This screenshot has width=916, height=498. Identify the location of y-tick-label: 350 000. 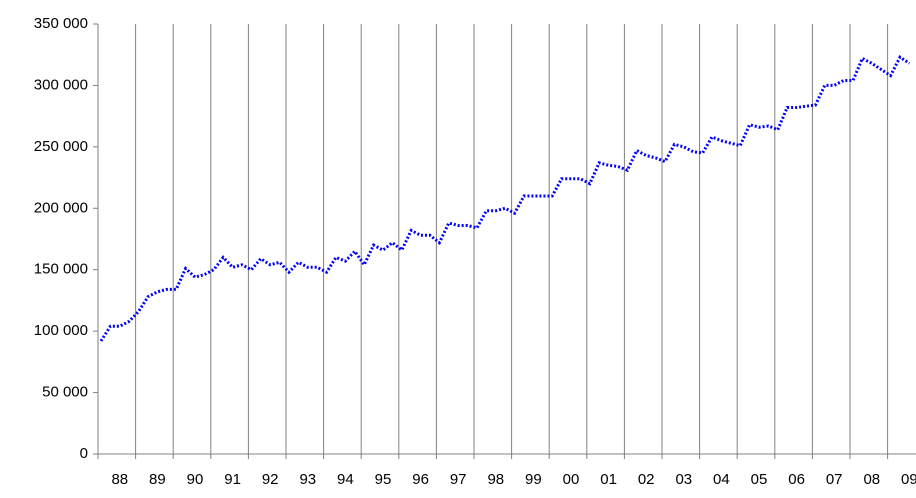
(61, 23).